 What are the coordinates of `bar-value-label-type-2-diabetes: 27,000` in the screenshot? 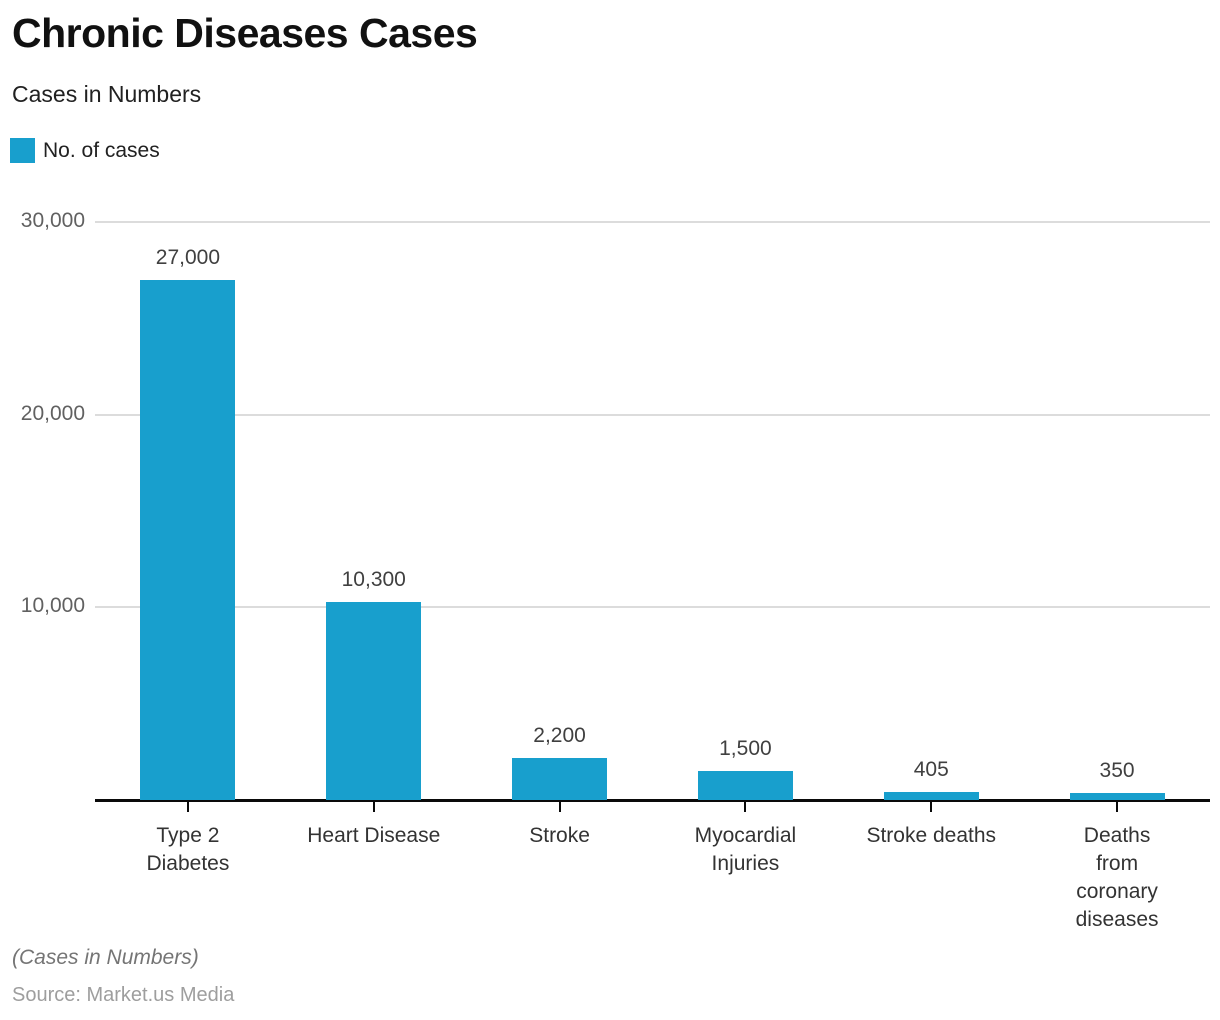 It's located at (188, 257).